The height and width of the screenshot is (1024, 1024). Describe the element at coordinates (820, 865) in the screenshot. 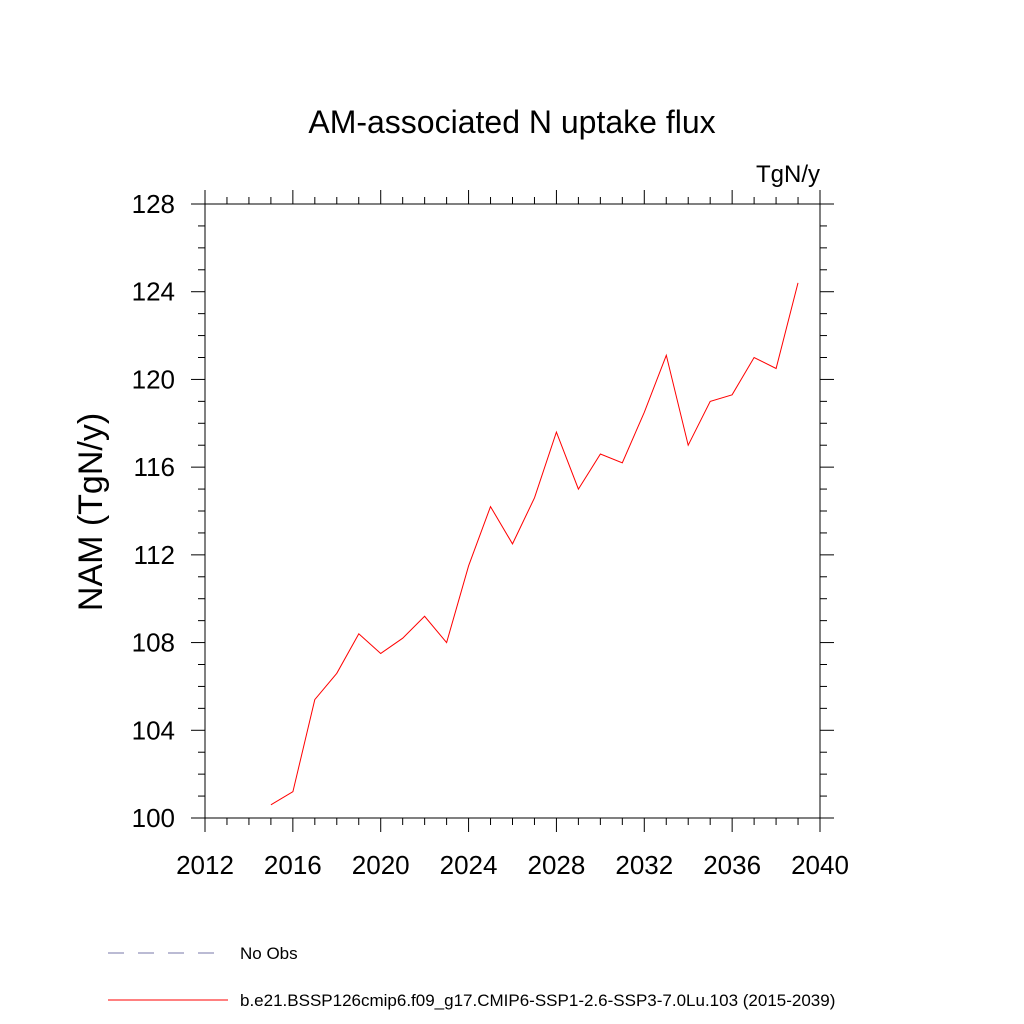

I see `x-tick-label: 2040` at that location.